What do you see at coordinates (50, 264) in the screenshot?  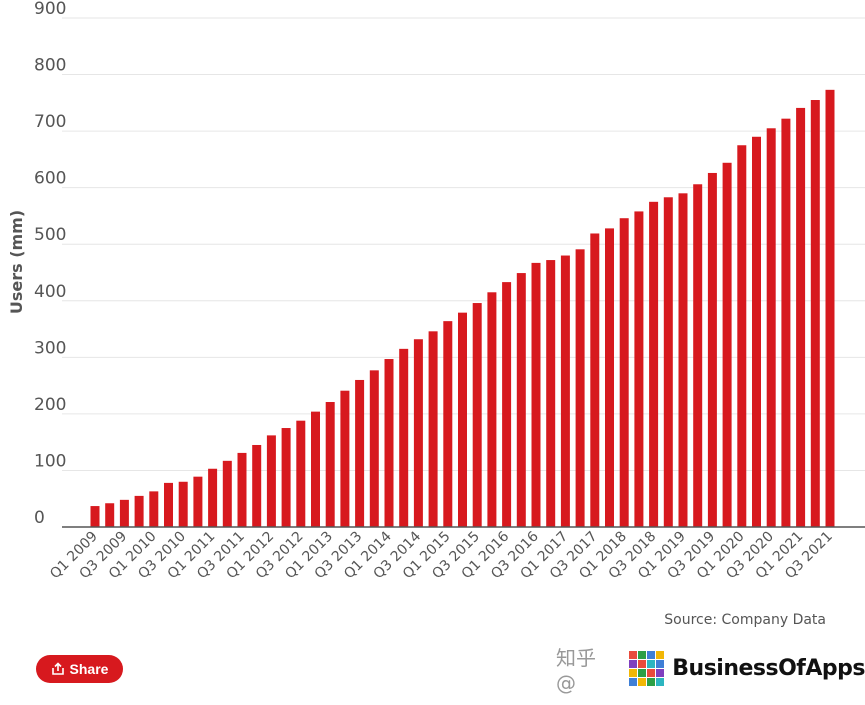 I see `y-axis-tick-labels: 0 100 200 300 400 500 600 700 800 900` at bounding box center [50, 264].